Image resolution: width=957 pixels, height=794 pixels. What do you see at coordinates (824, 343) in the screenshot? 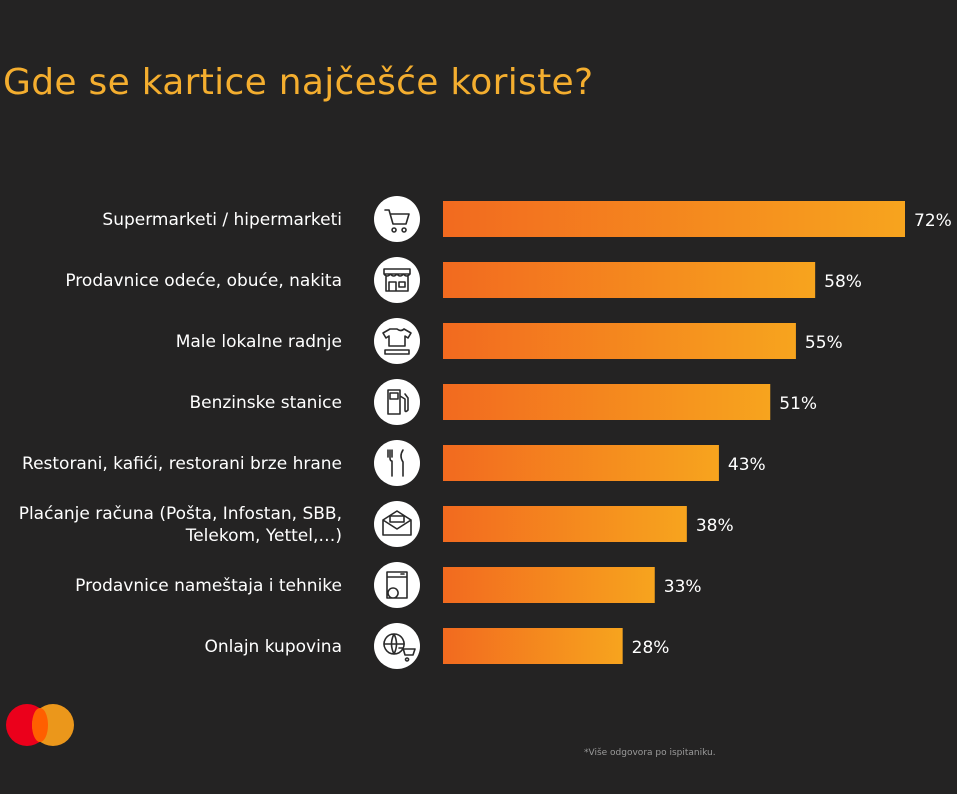
I see `value-label: 55%` at bounding box center [824, 343].